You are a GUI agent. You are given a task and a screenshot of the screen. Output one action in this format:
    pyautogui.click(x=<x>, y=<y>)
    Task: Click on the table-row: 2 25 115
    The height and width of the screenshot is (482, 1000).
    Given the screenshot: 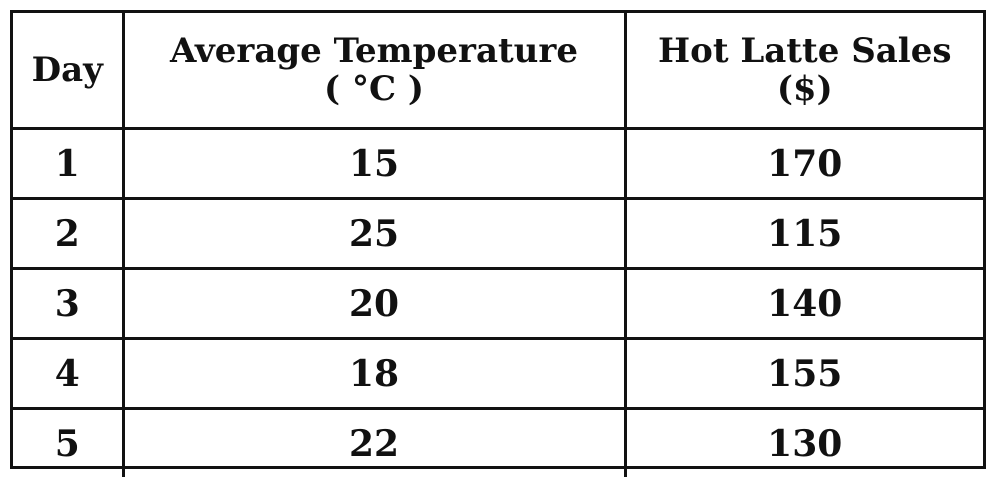 What is the action you would take?
    pyautogui.click(x=498, y=233)
    